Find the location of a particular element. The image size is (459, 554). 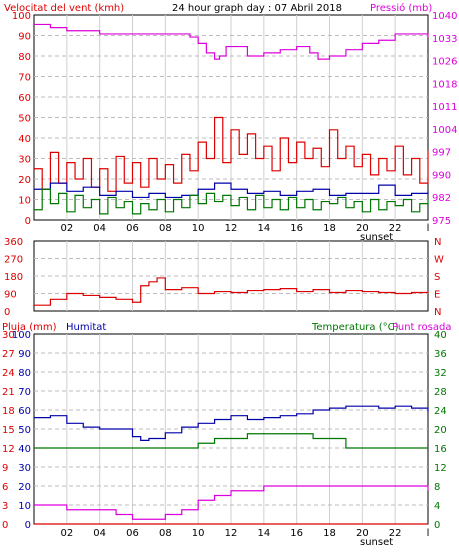

tick-label: N is located at coordinates (437, 312).